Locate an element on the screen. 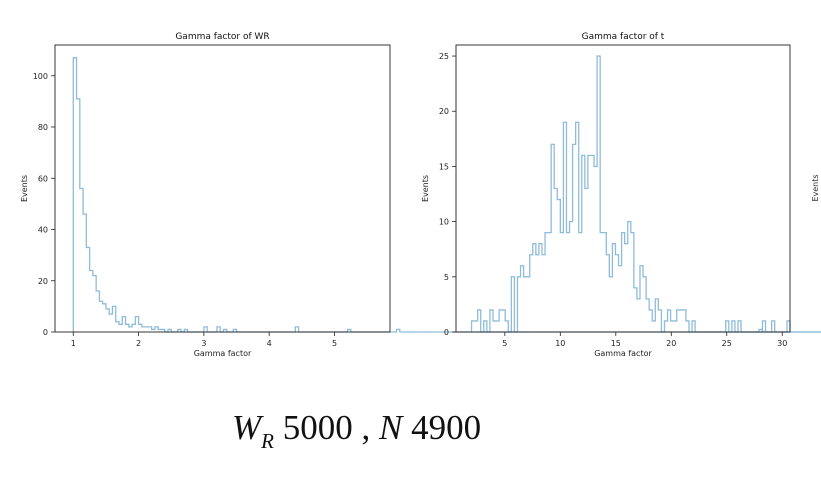 The width and height of the screenshot is (821, 485). x-tick-label: 15 is located at coordinates (616, 343).